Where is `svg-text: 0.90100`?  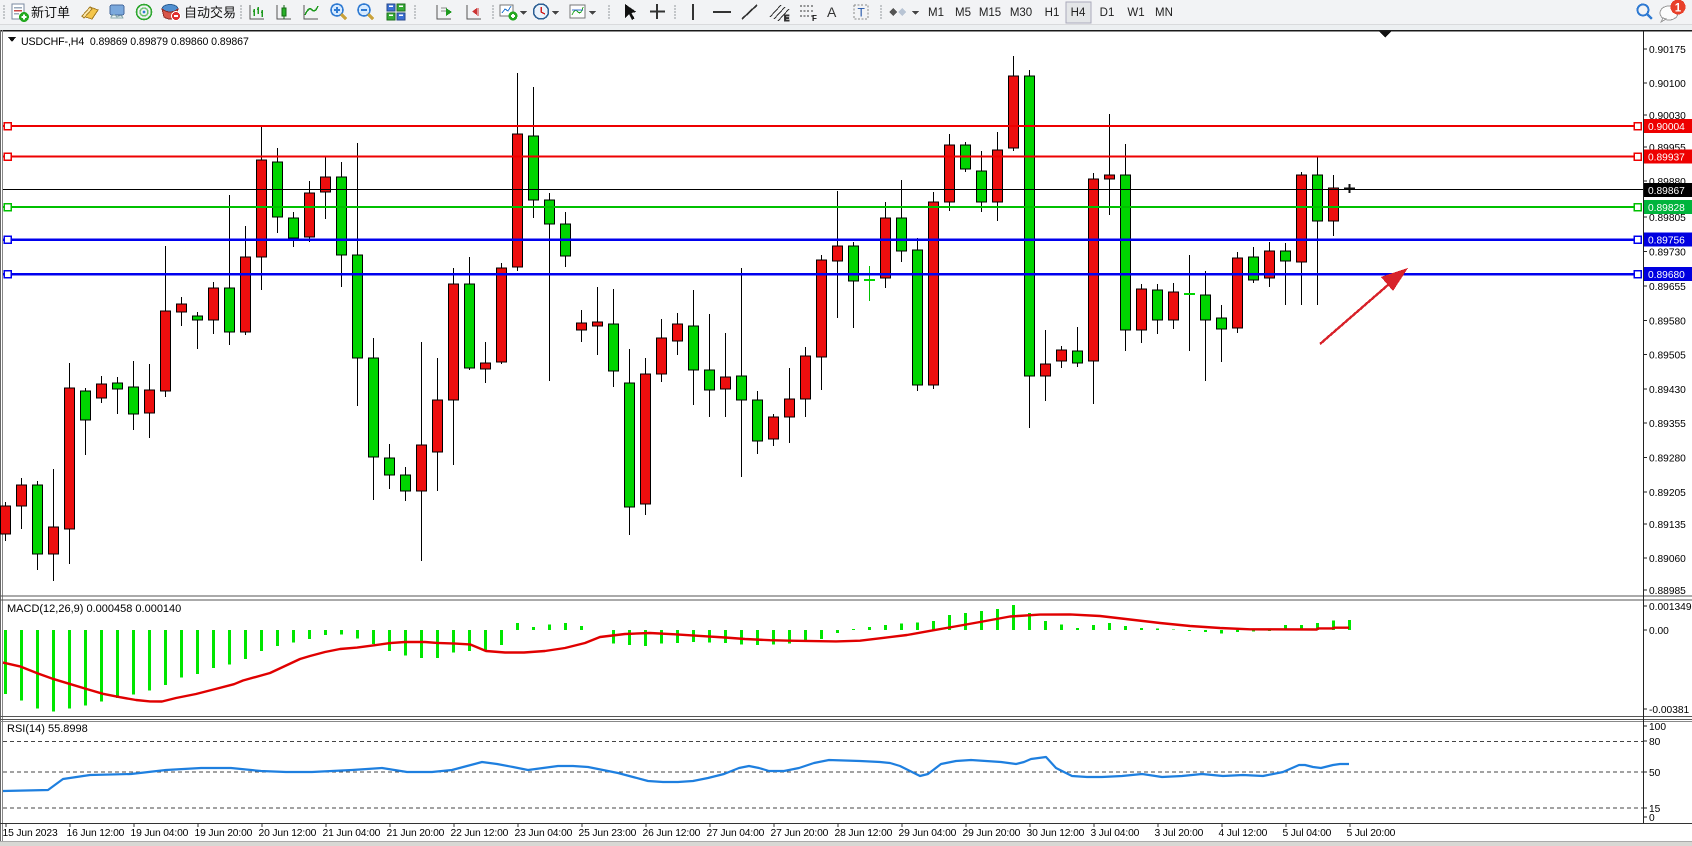
svg-text: 0.90100 is located at coordinates (1667, 84).